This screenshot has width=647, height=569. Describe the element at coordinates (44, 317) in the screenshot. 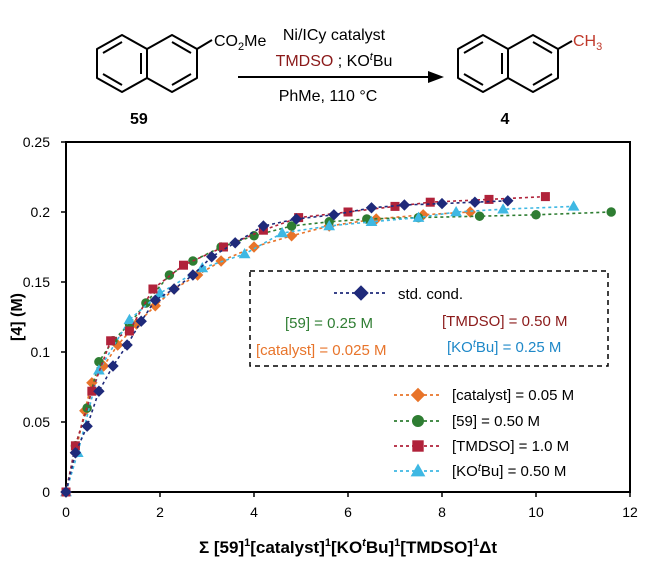

I see `y-axis-ticks: 0 0.05 0.1 0.15 0.2 0.25` at that location.